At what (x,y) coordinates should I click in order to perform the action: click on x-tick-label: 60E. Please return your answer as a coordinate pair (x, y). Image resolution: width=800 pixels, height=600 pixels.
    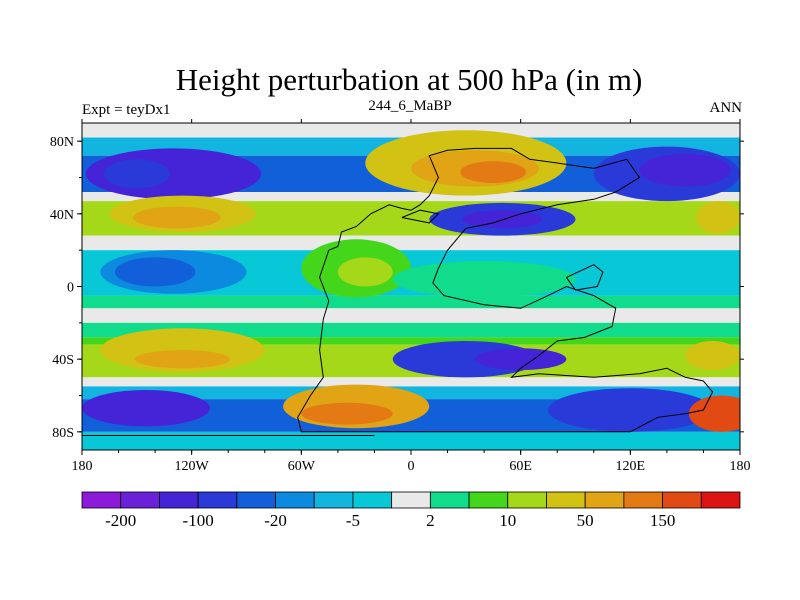
    Looking at the image, I should click on (520, 466).